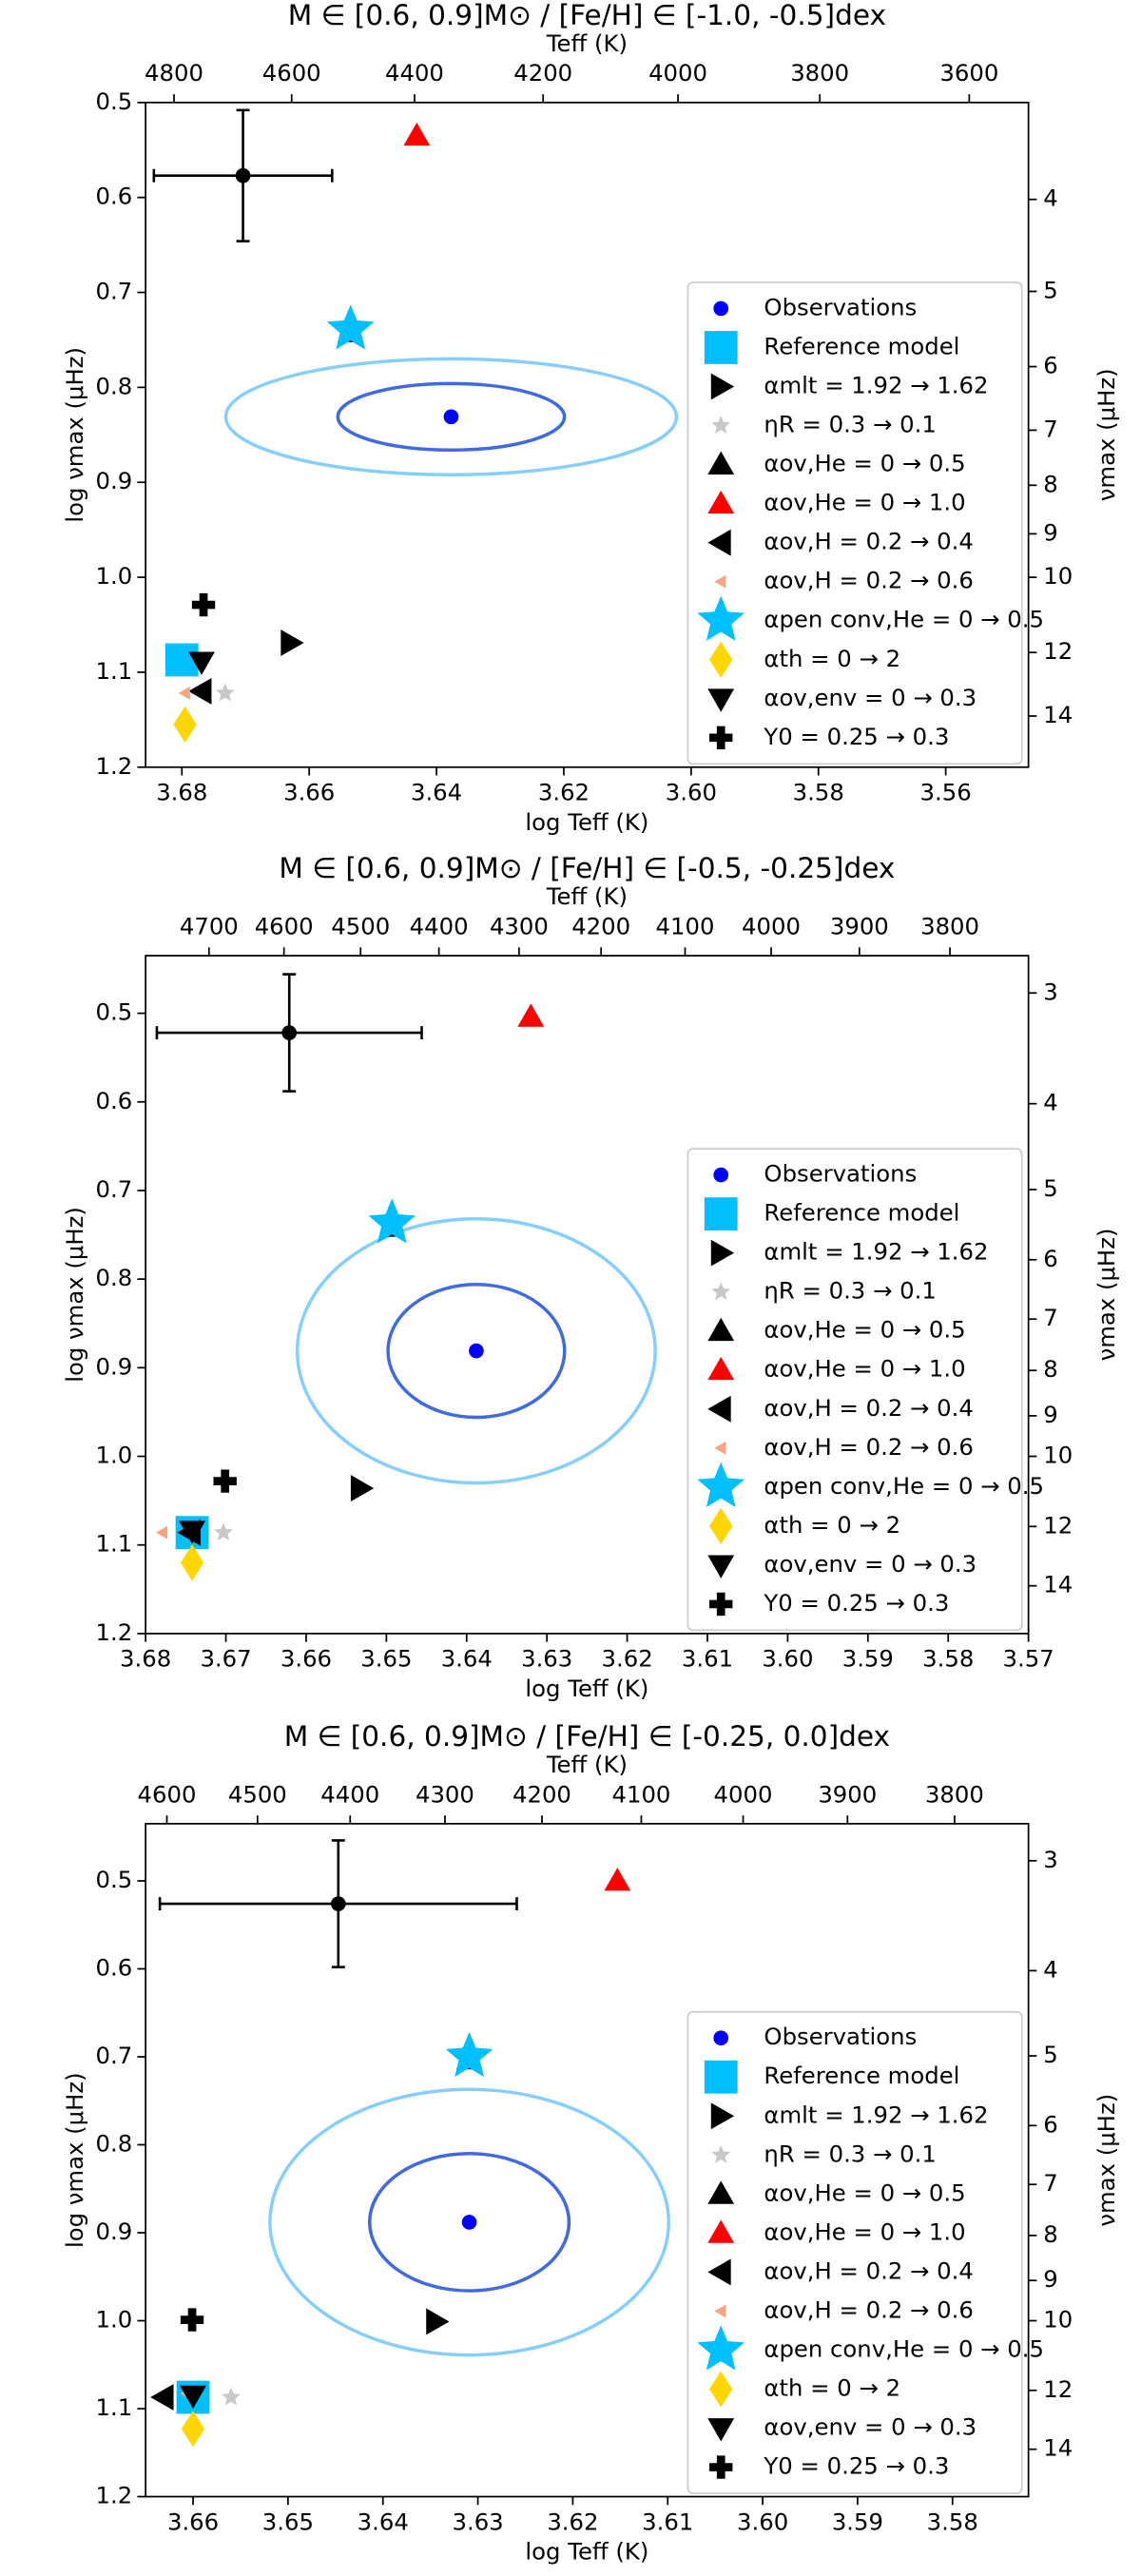 This screenshot has height=2576, width=1141. I want to click on y-tick-label: 1.2, so click(114, 2495).